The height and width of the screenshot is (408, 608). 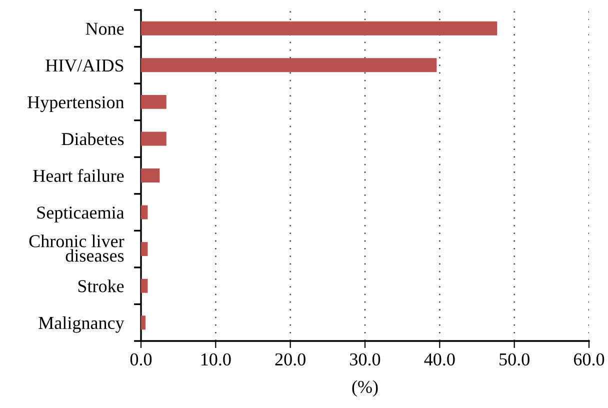 I want to click on y-tick-label: Stroke, so click(x=101, y=286).